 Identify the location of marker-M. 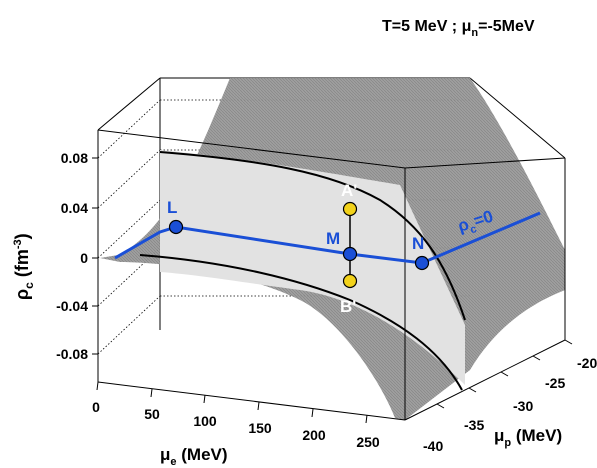
(350, 254).